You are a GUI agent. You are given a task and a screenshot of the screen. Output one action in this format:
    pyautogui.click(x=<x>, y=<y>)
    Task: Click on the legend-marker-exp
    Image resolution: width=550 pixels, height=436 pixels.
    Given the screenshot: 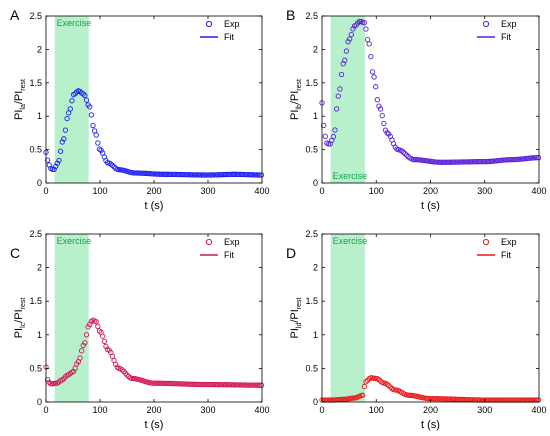 What is the action you would take?
    pyautogui.click(x=209, y=24)
    